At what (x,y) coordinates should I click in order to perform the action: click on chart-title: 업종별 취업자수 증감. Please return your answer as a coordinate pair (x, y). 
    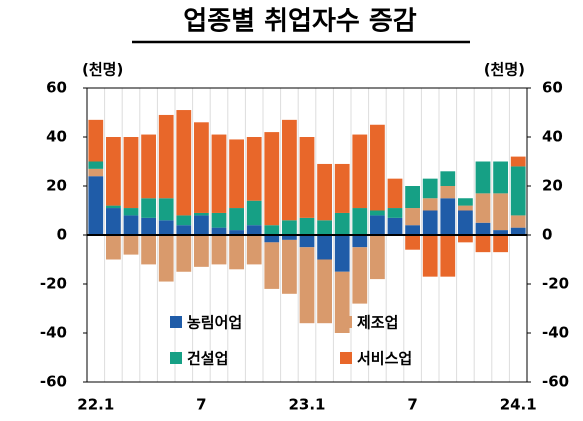
    Looking at the image, I should click on (299, 22).